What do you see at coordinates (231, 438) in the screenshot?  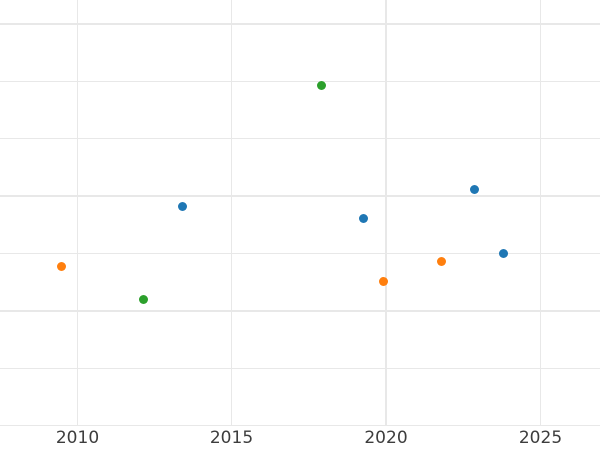 I see `x-tick-label-2015: 2015` at bounding box center [231, 438].